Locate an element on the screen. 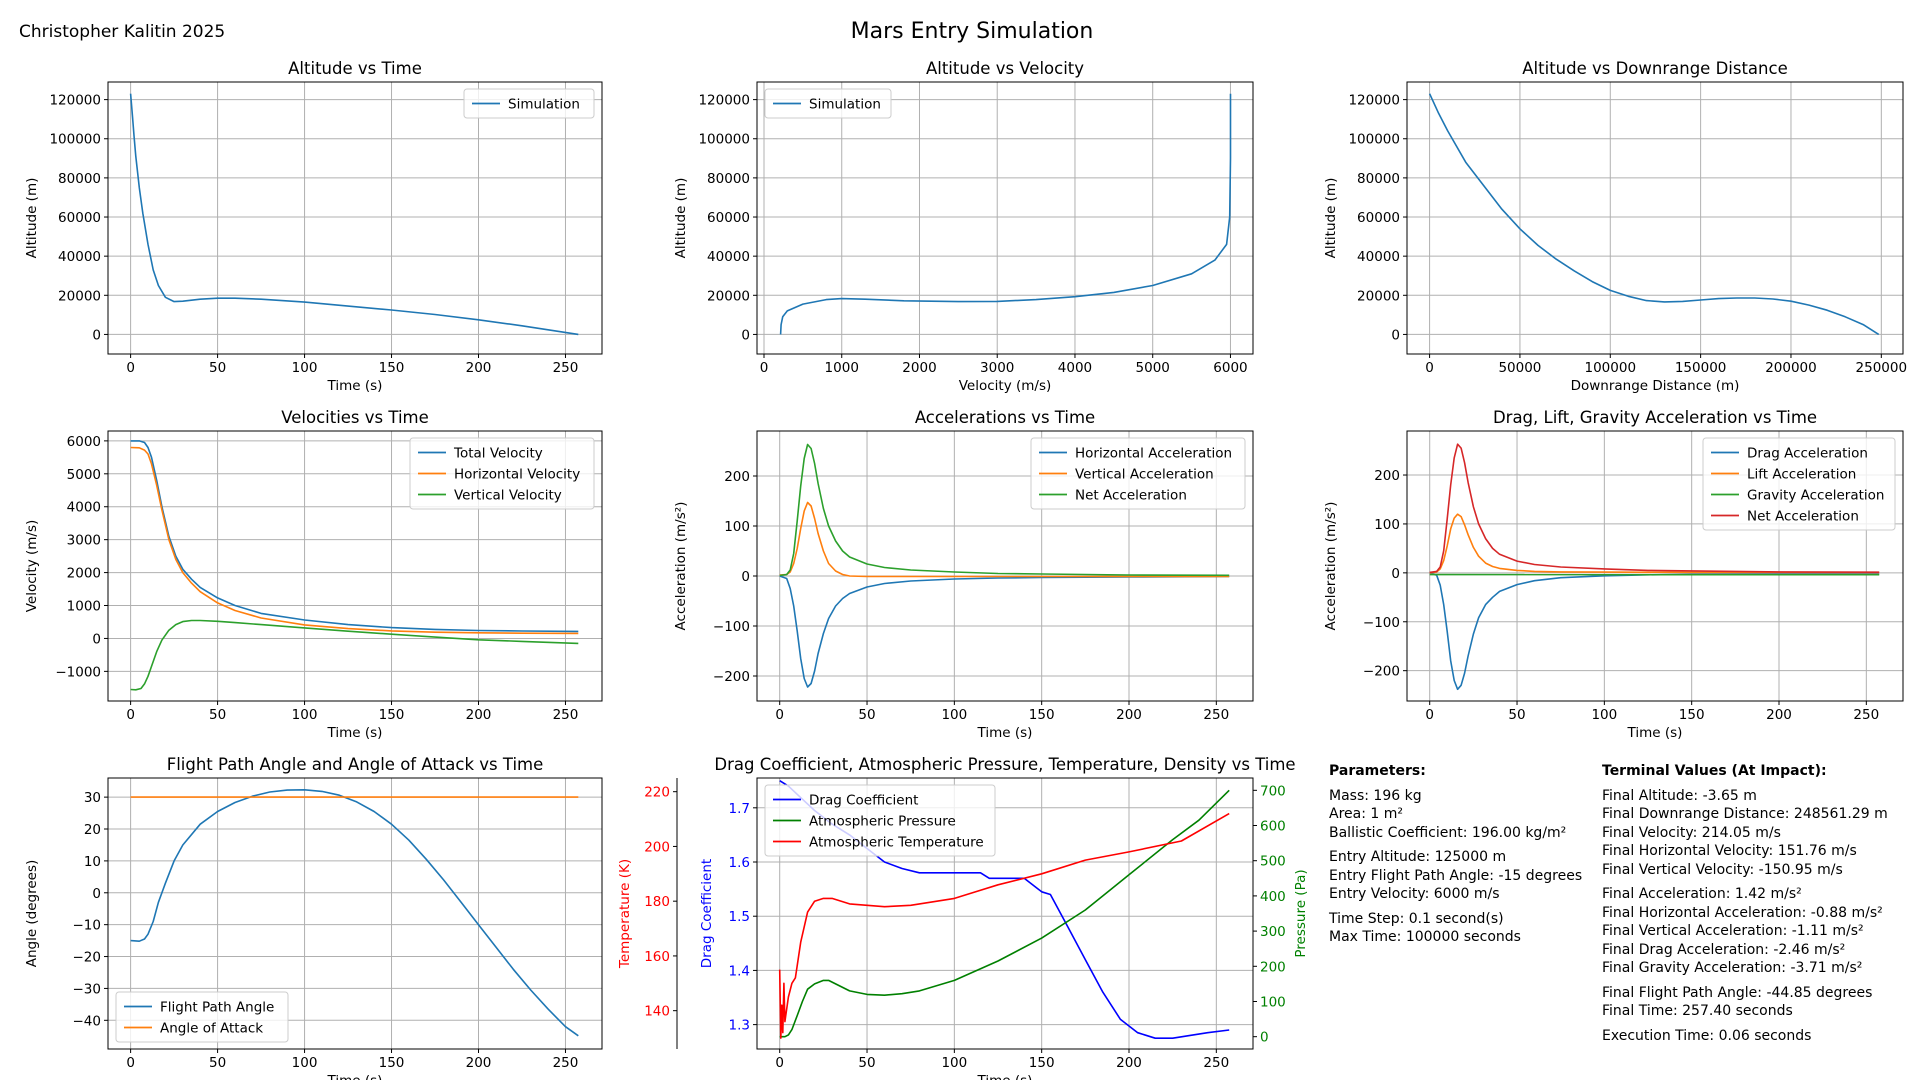 Image resolution: width=1920 pixels, height=1080 pixels. y-tick-label: 120000 is located at coordinates (75, 101).